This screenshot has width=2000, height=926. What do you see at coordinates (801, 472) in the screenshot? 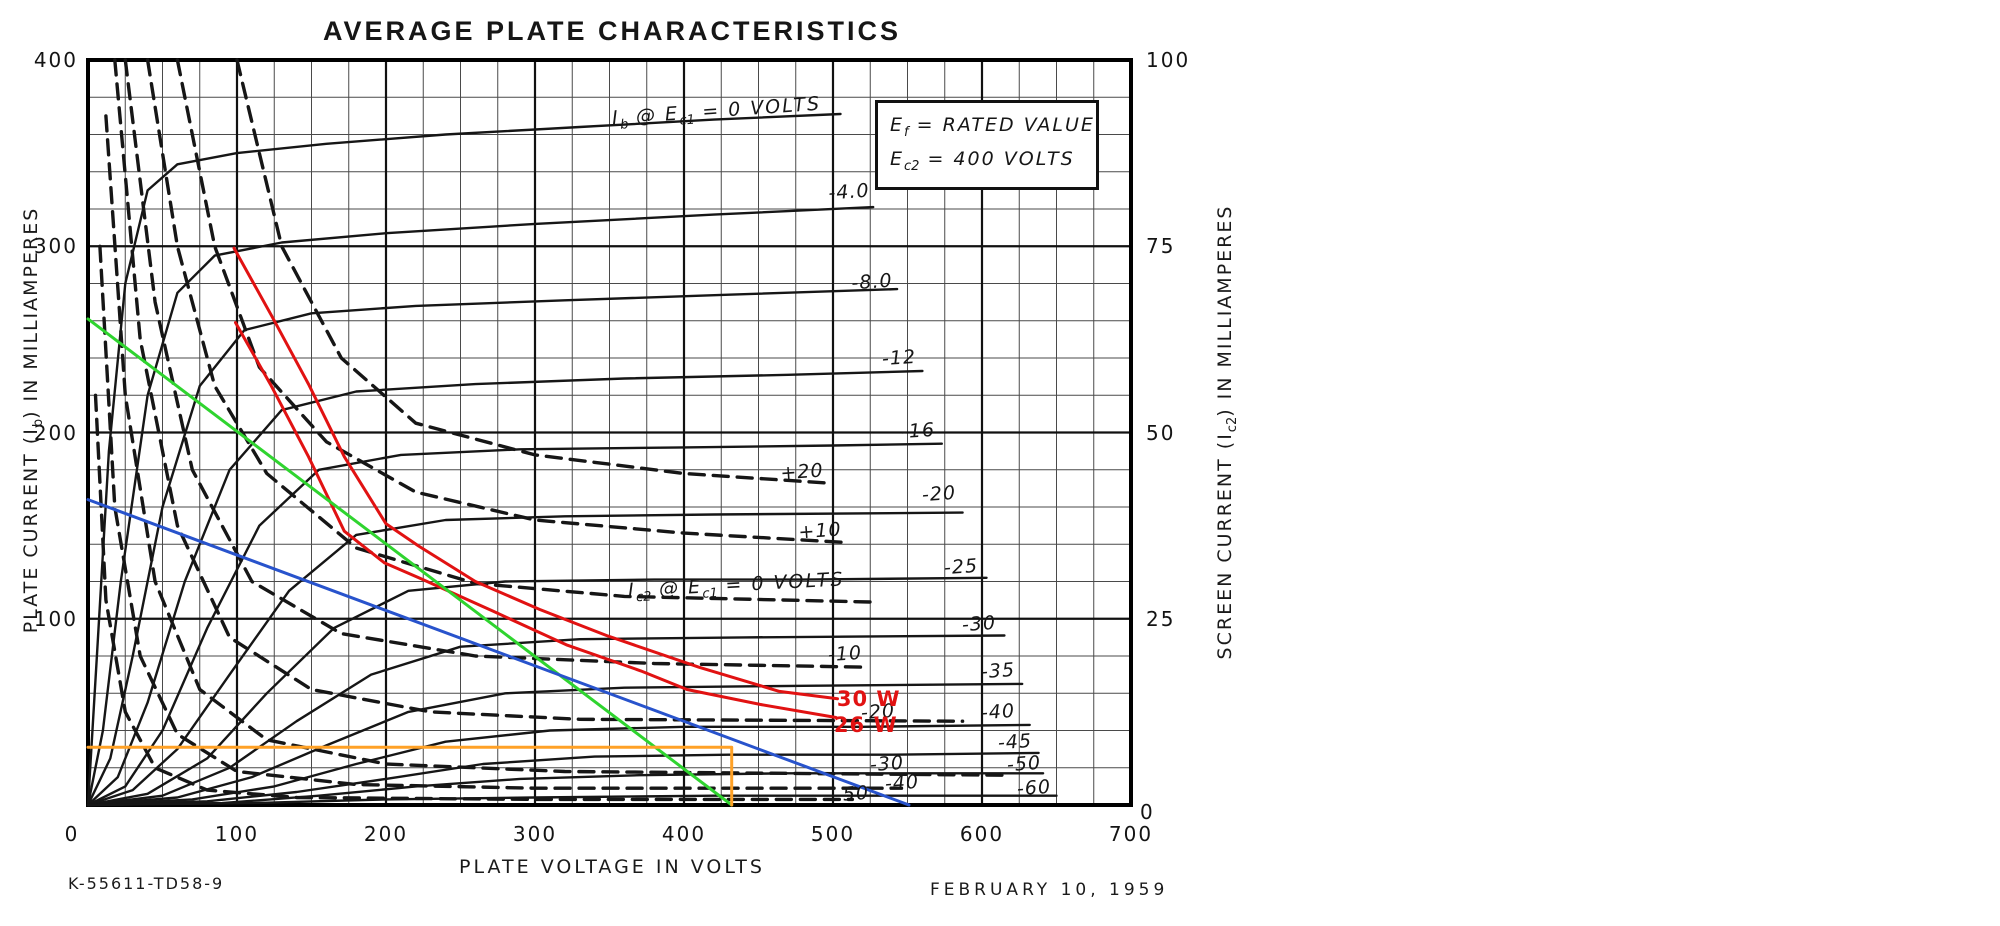
I see `grid-bias-curve-label: +20` at bounding box center [801, 472].